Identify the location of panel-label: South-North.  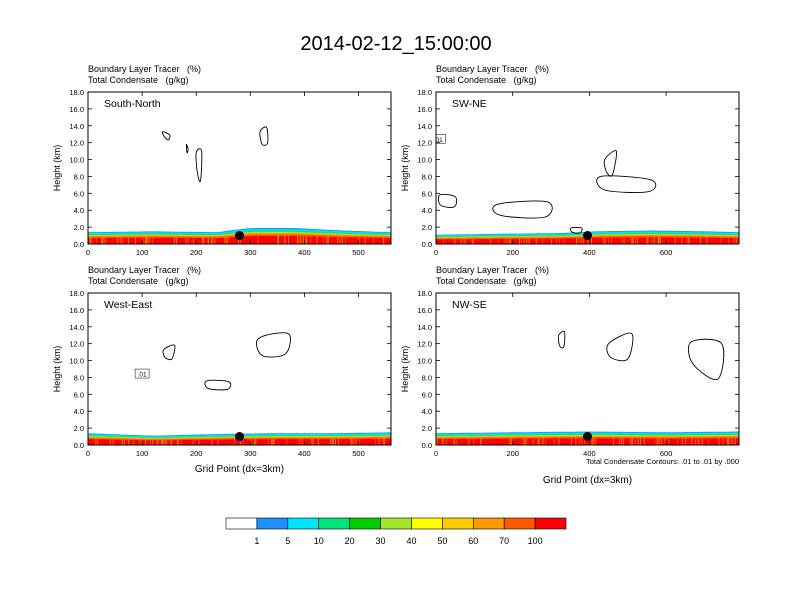
(132, 104).